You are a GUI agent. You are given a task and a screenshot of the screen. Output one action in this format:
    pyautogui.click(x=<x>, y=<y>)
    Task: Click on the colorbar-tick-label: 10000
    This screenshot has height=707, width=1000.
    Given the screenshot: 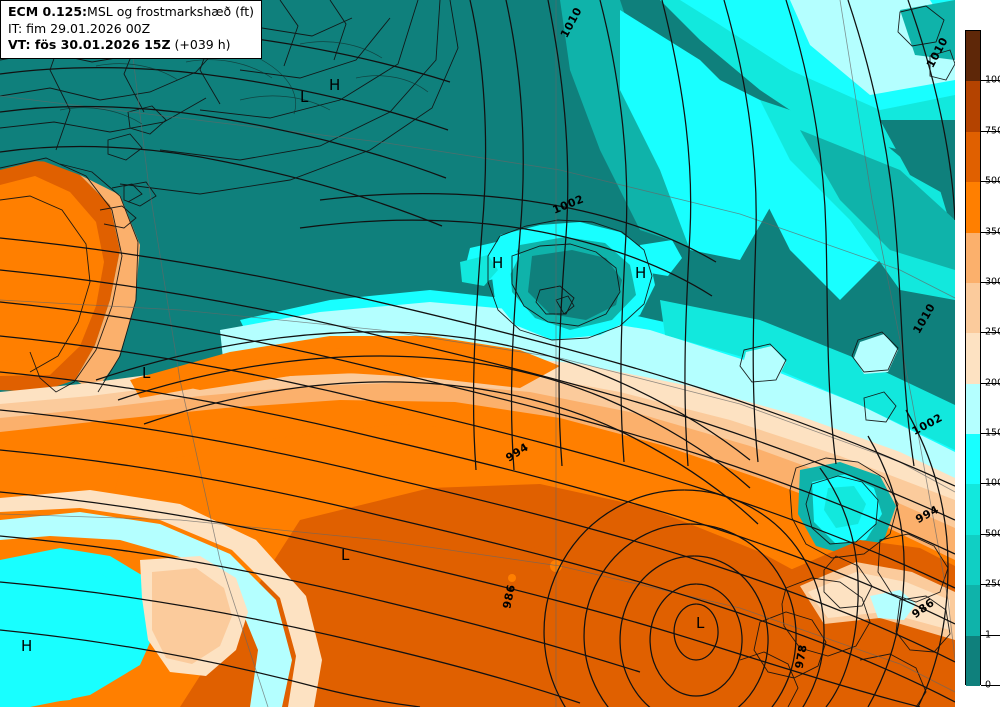 What is the action you would take?
    pyautogui.click(x=992, y=80)
    